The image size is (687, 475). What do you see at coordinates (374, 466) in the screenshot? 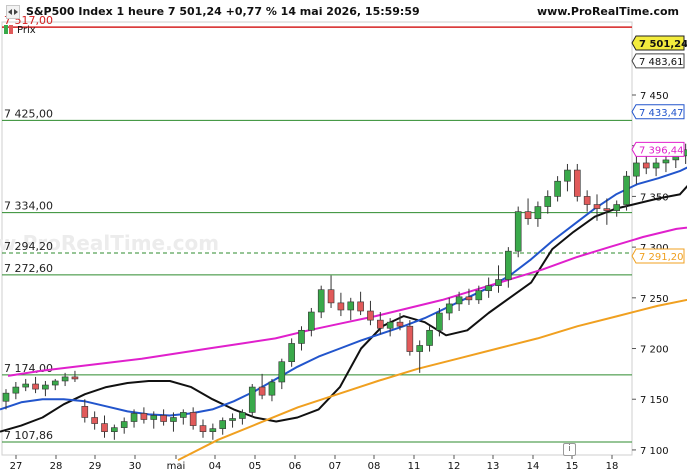
I see `x-axis-tick-label: 08` at bounding box center [374, 466].